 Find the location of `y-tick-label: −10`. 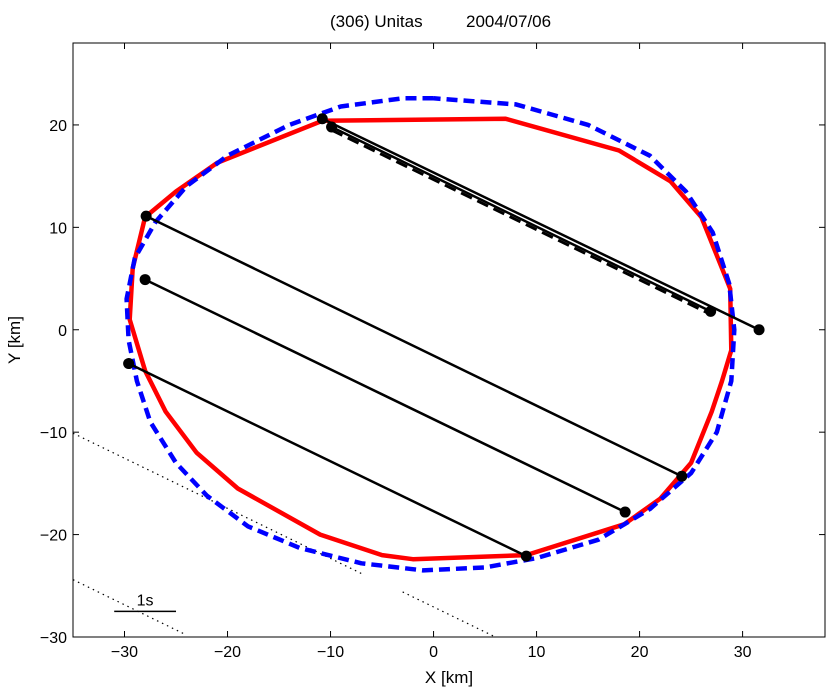

y-tick-label: −10 is located at coordinates (53, 433).